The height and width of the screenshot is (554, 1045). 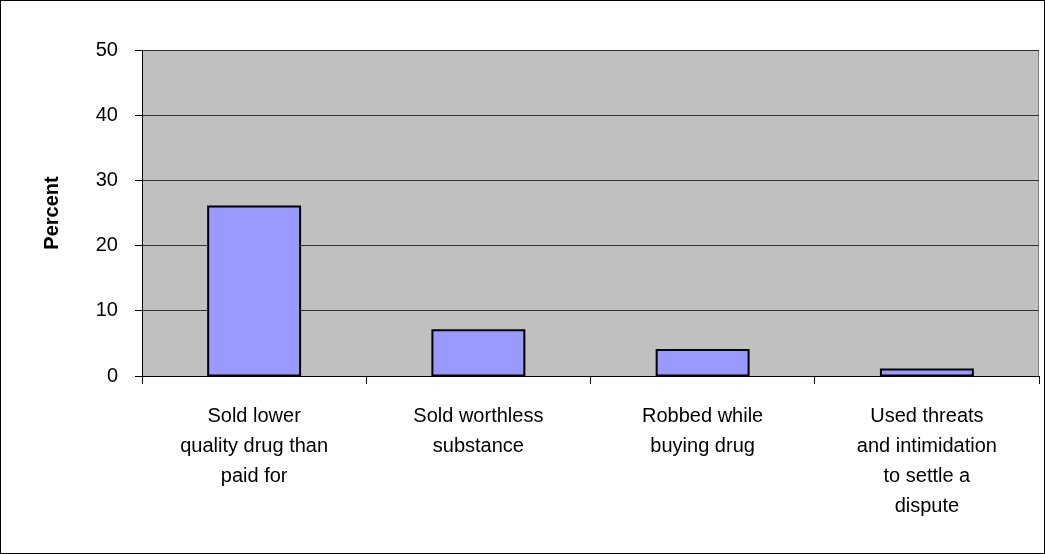 I want to click on y-tick-label: 10, so click(x=106, y=309).